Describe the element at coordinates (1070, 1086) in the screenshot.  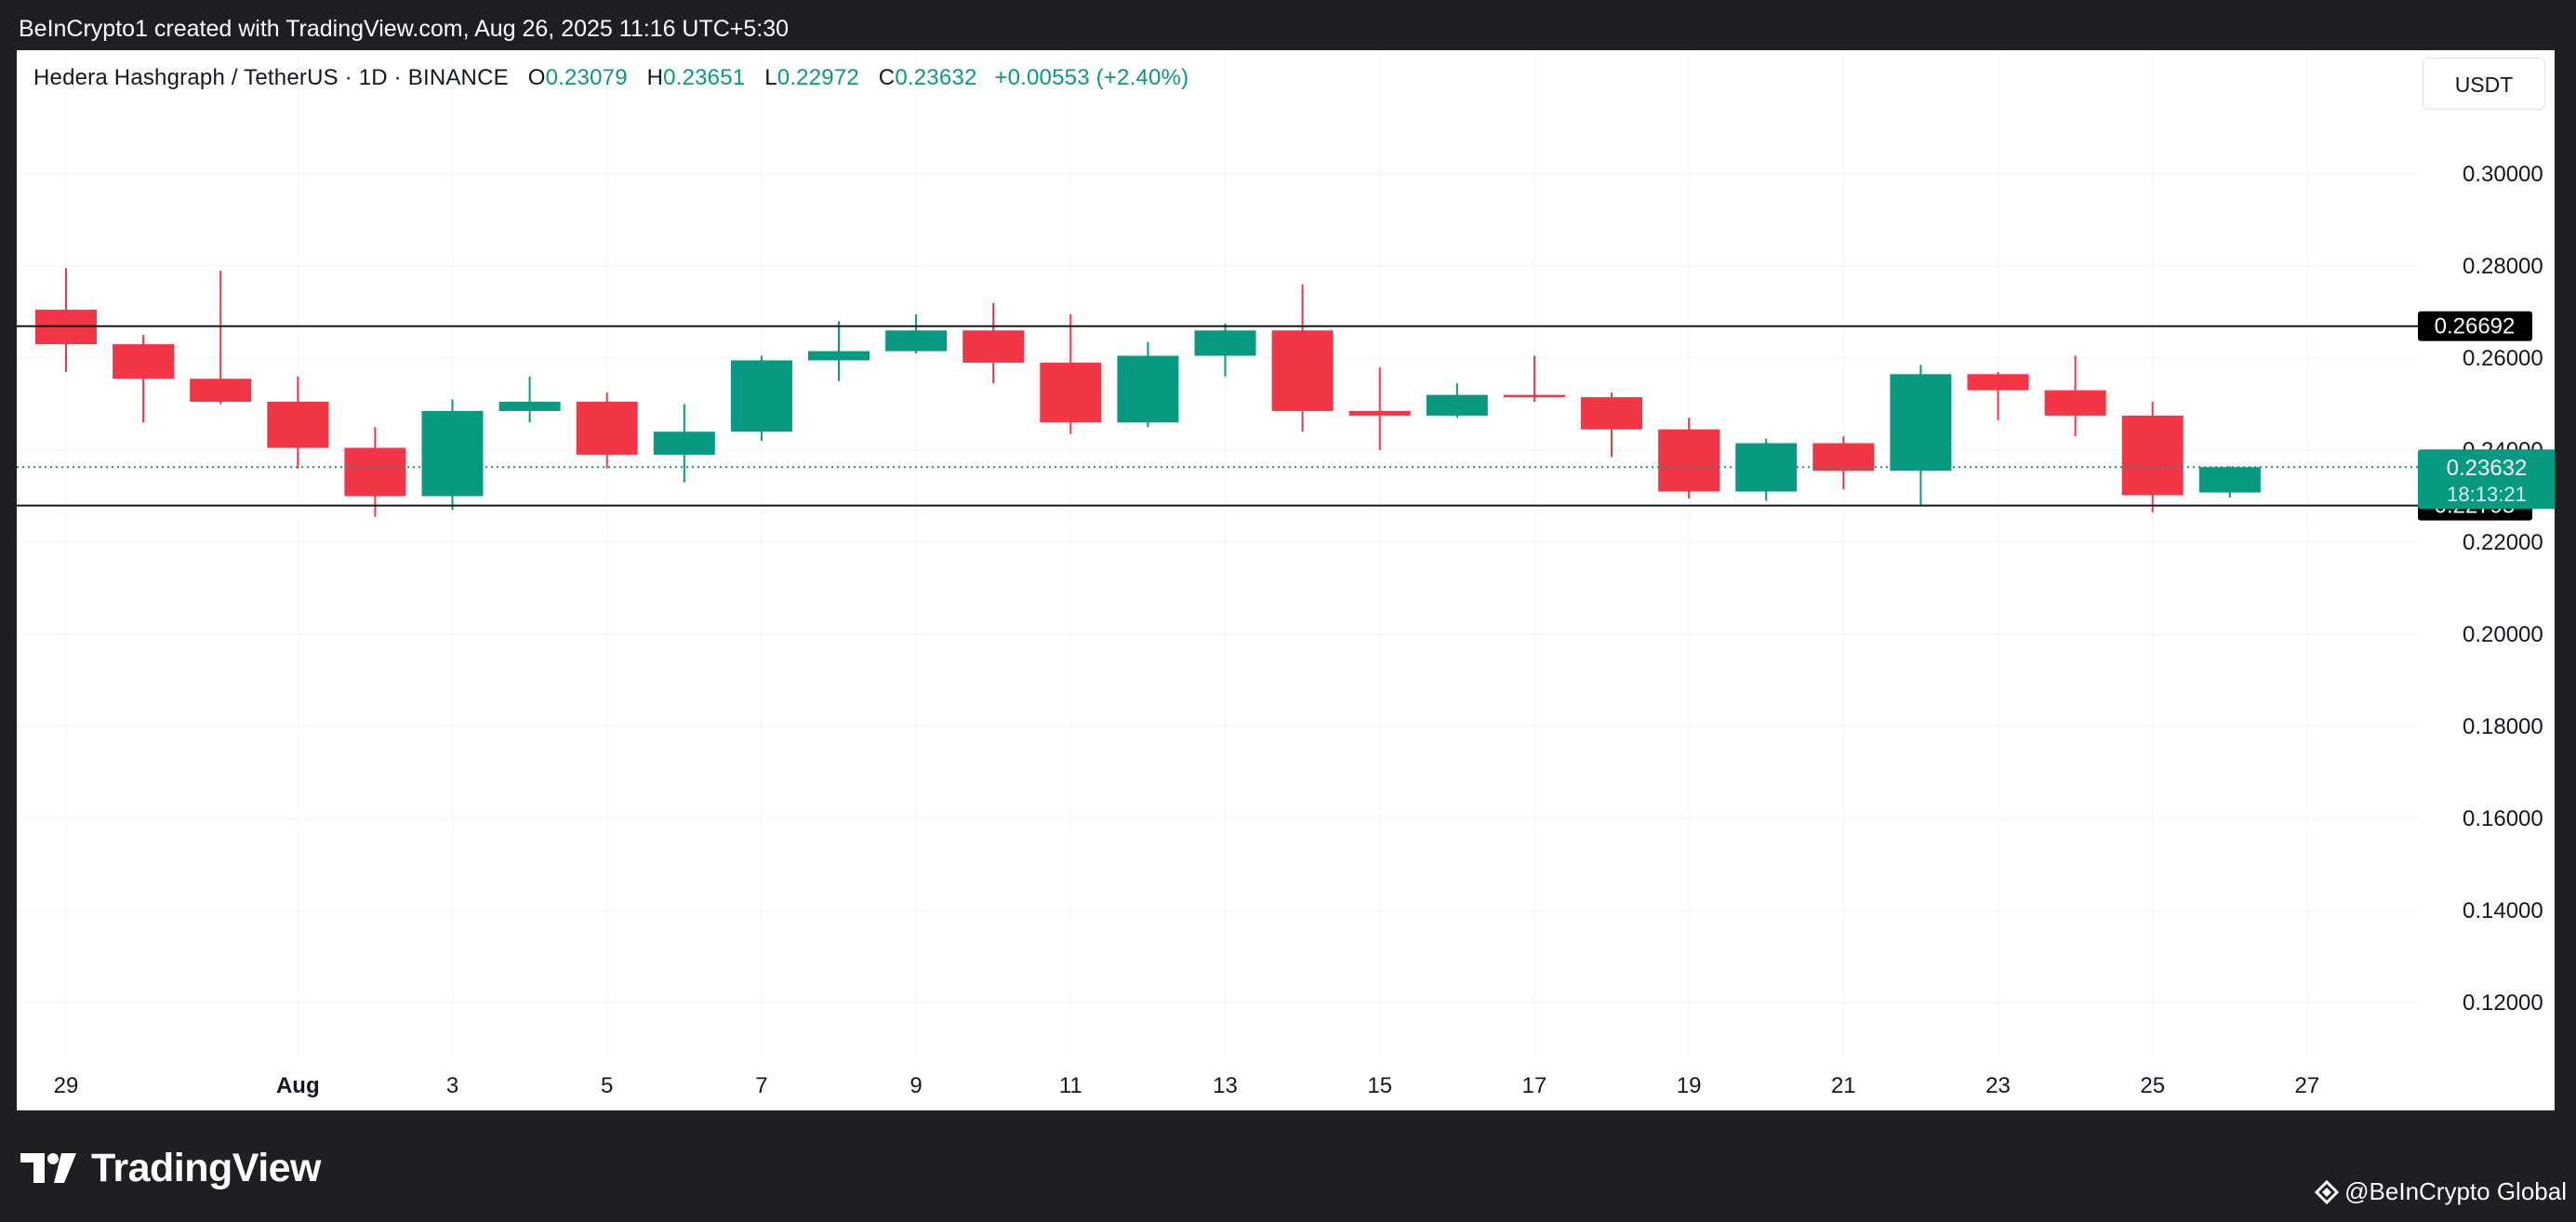
I see `x-tick-label: 11` at that location.